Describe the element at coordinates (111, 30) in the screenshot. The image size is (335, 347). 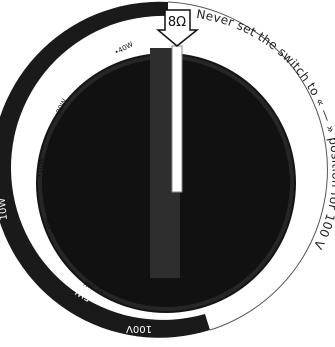
I see `outer-label-dash: —` at that location.